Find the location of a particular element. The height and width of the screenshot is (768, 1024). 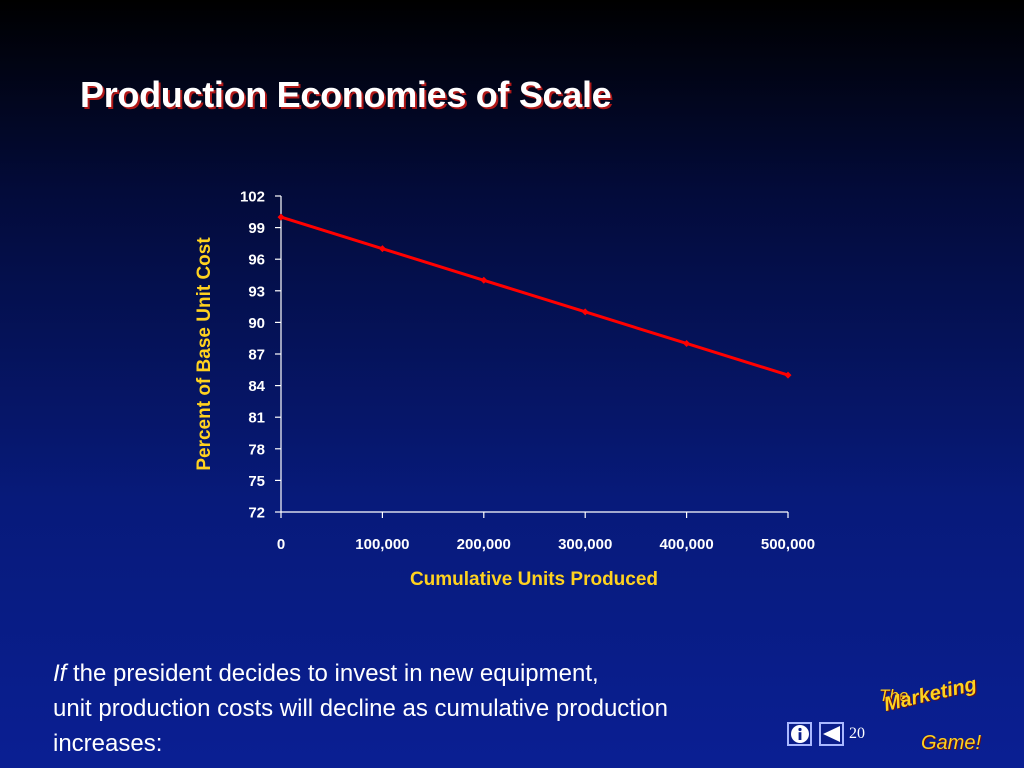

x-tick-label: 100,000 is located at coordinates (382, 544).